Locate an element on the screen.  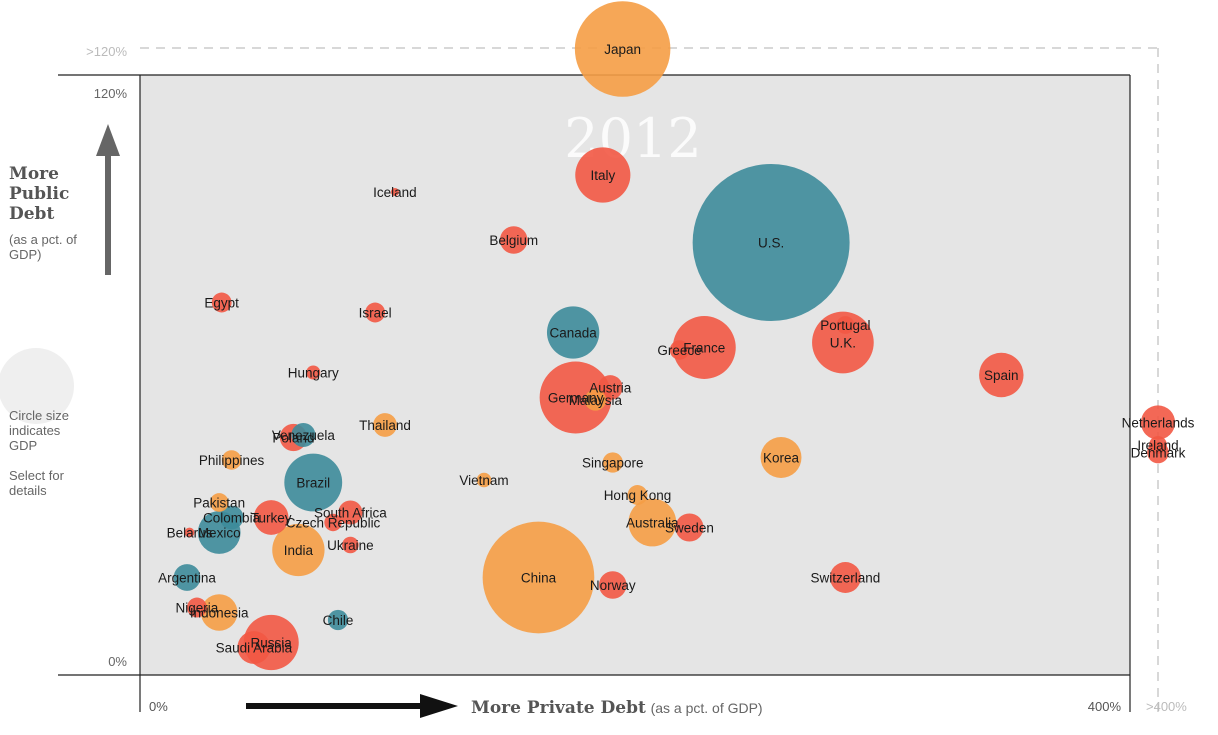
label-mexico: Mexico is located at coordinates (219, 533).